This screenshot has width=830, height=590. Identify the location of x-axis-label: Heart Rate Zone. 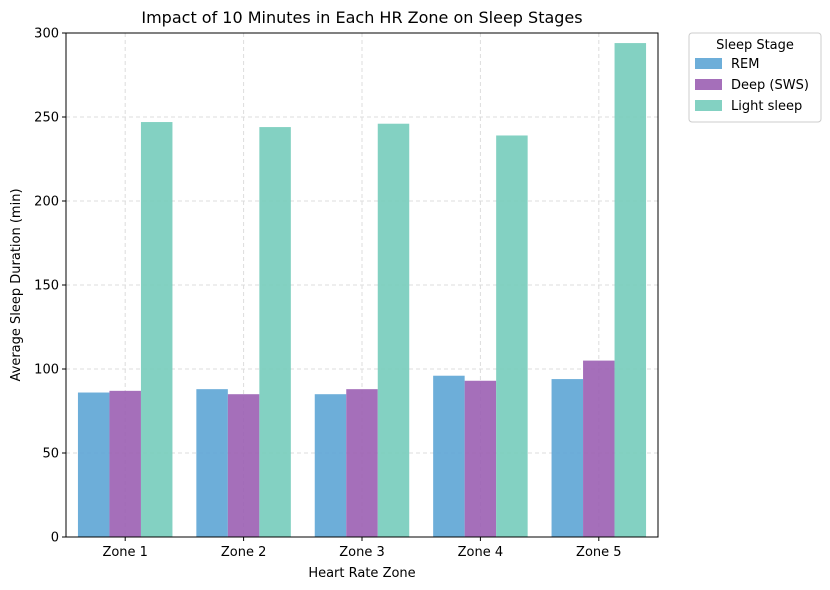
(361, 573).